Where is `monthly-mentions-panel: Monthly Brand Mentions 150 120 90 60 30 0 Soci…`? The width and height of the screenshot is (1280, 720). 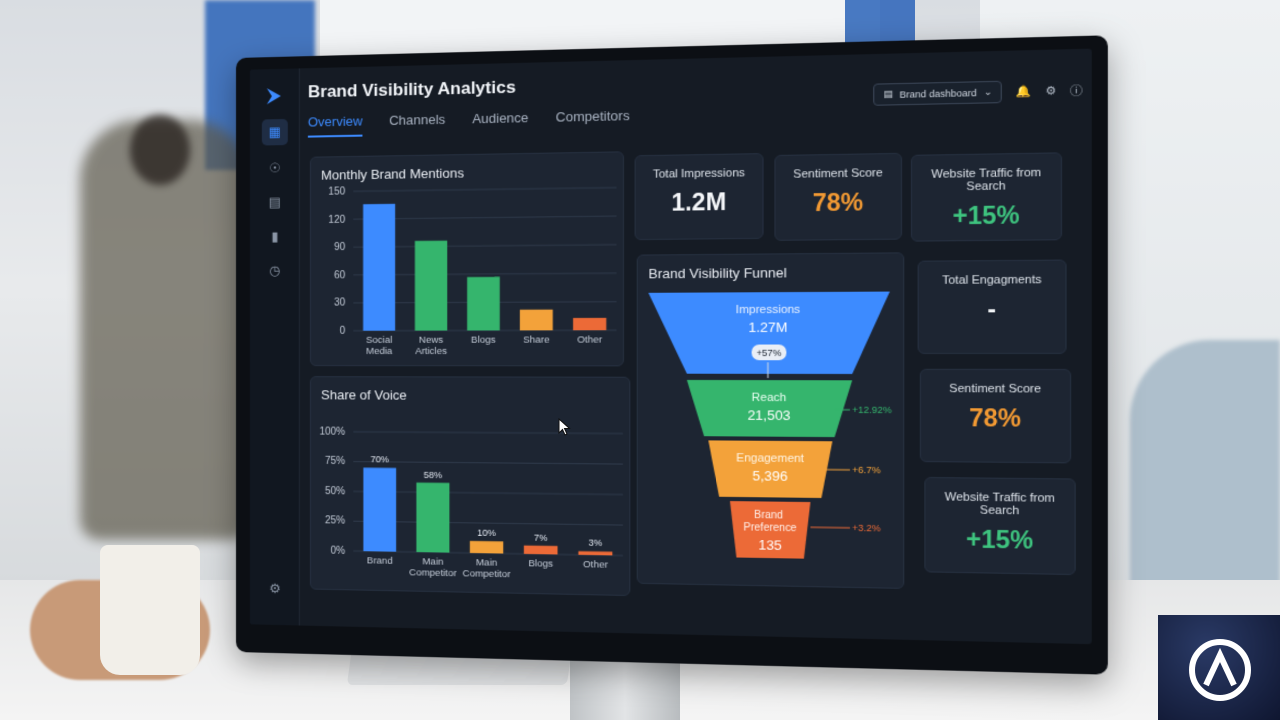
monthly-mentions-panel: Monthly Brand Mentions 150 120 90 60 30 0 Soci… is located at coordinates (467, 259).